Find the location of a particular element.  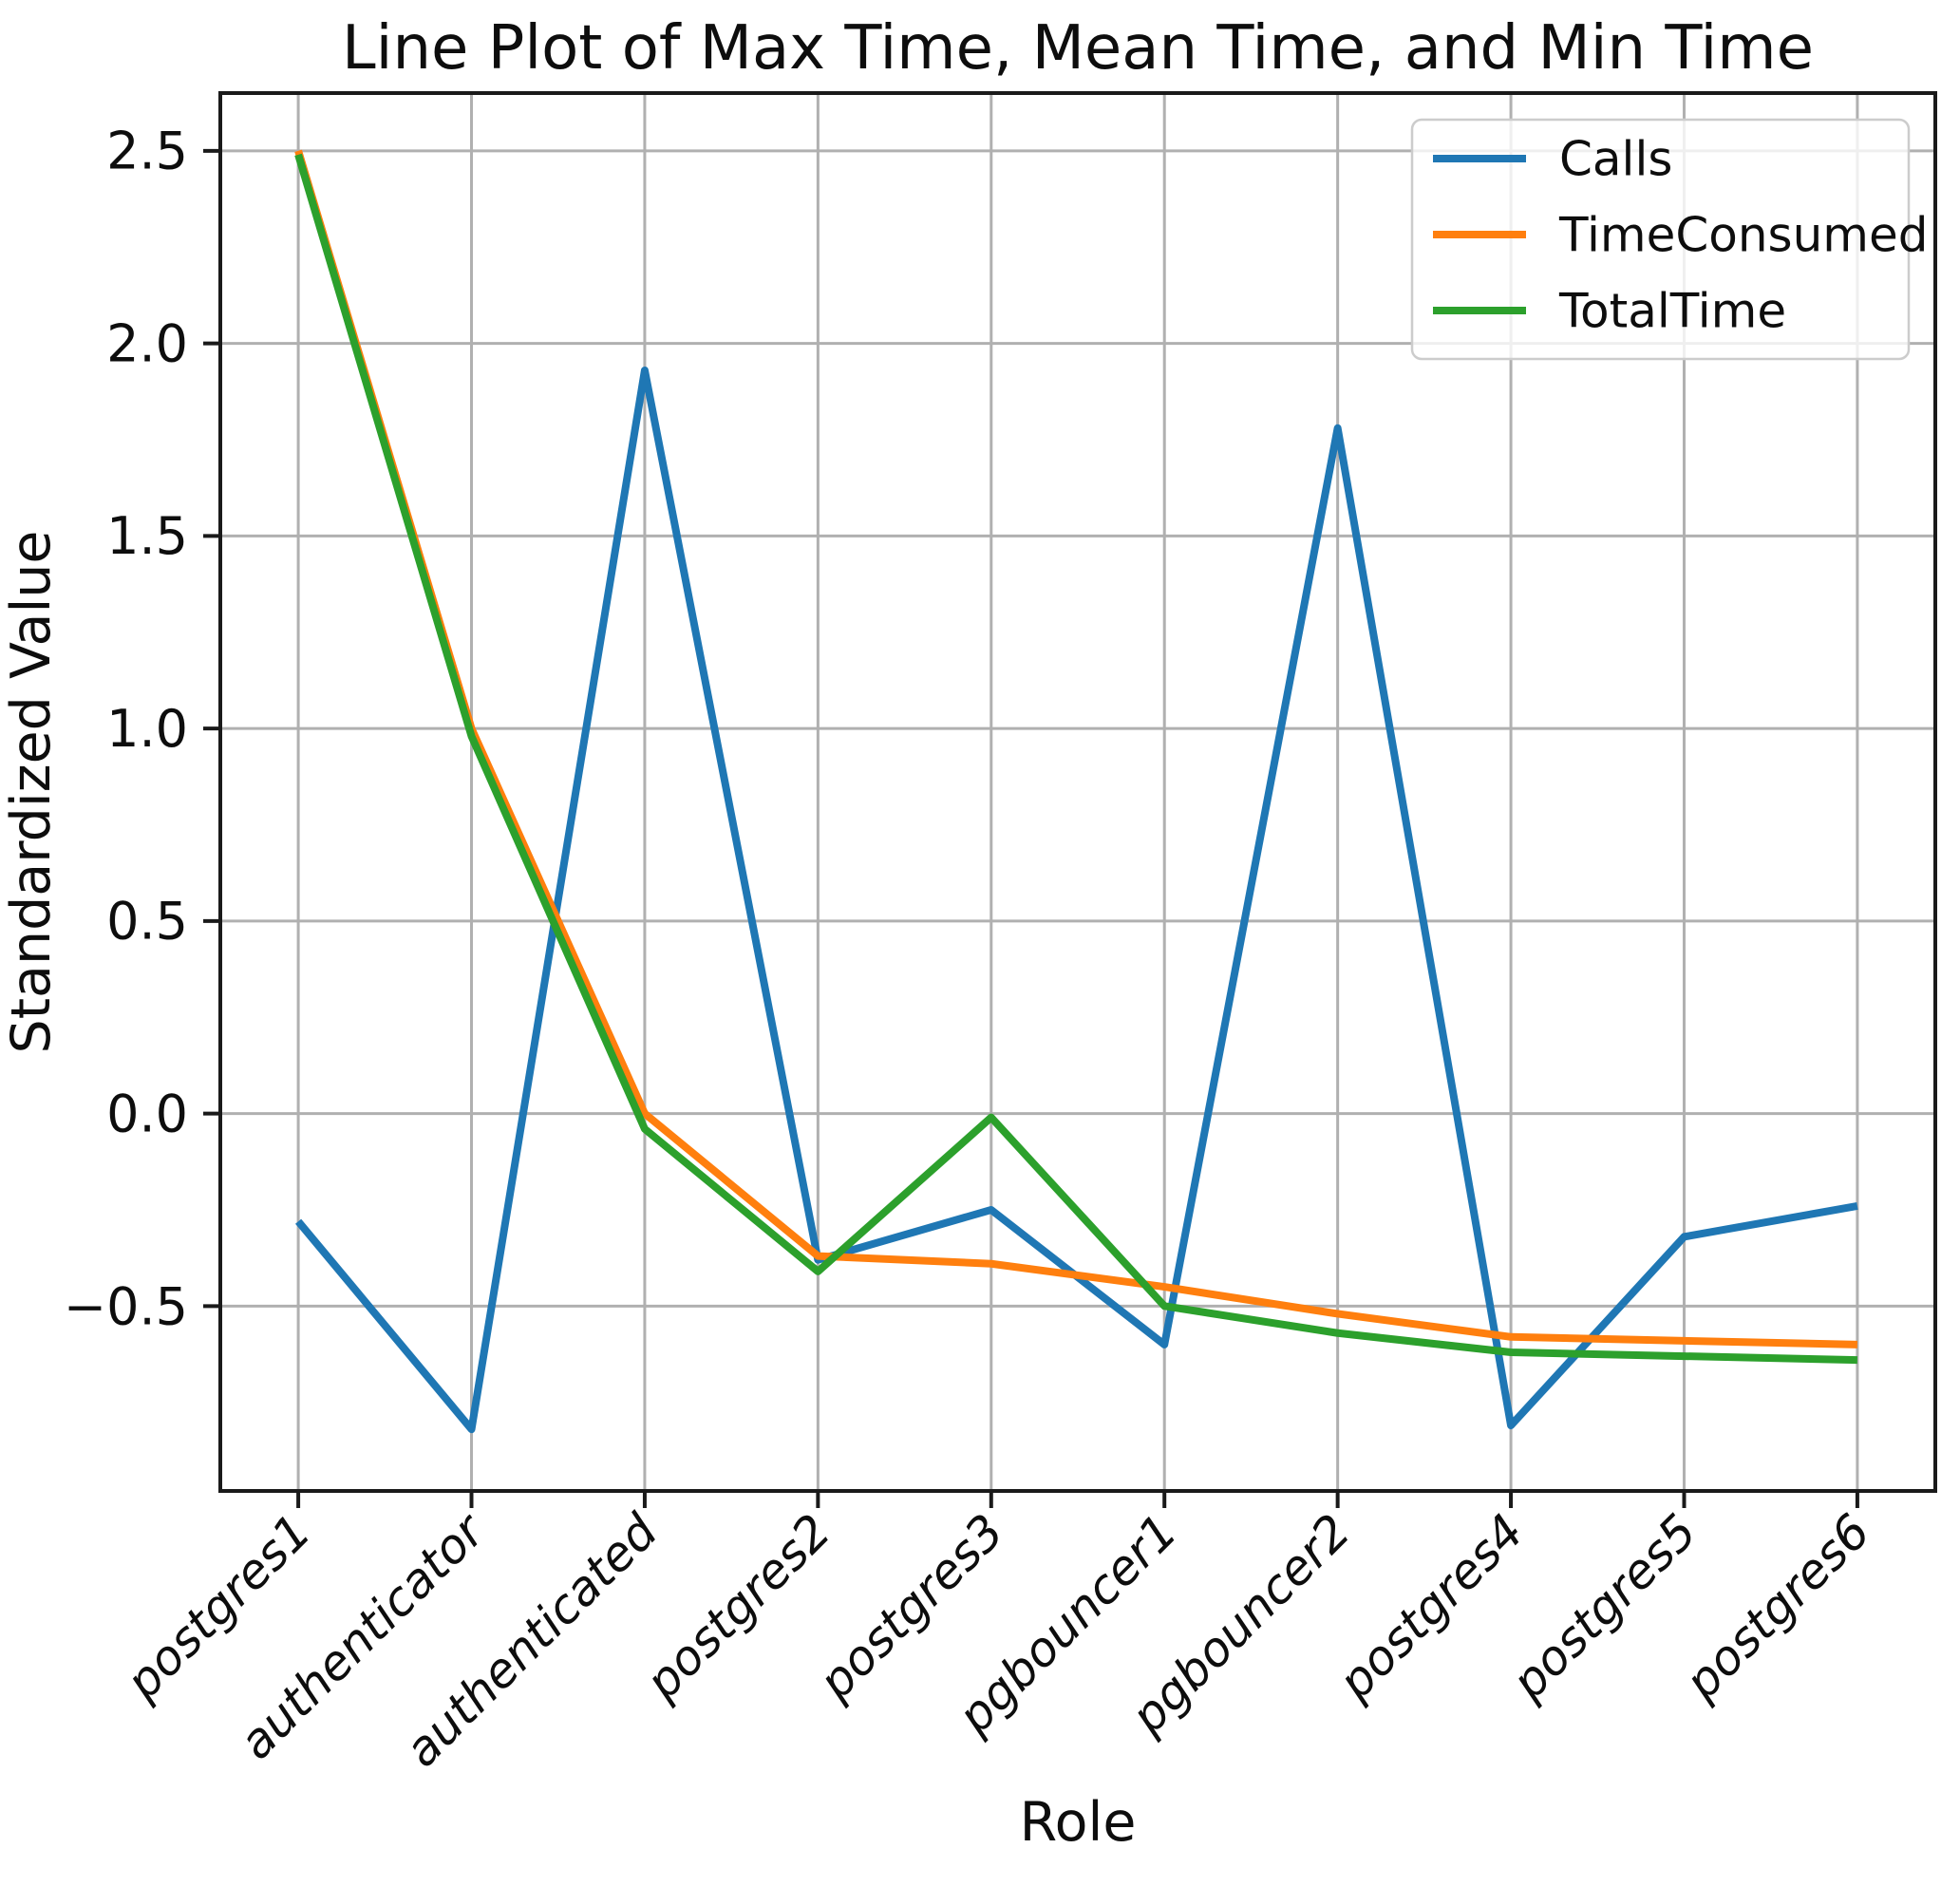

y-tick-label: 0.5 is located at coordinates (147, 922).